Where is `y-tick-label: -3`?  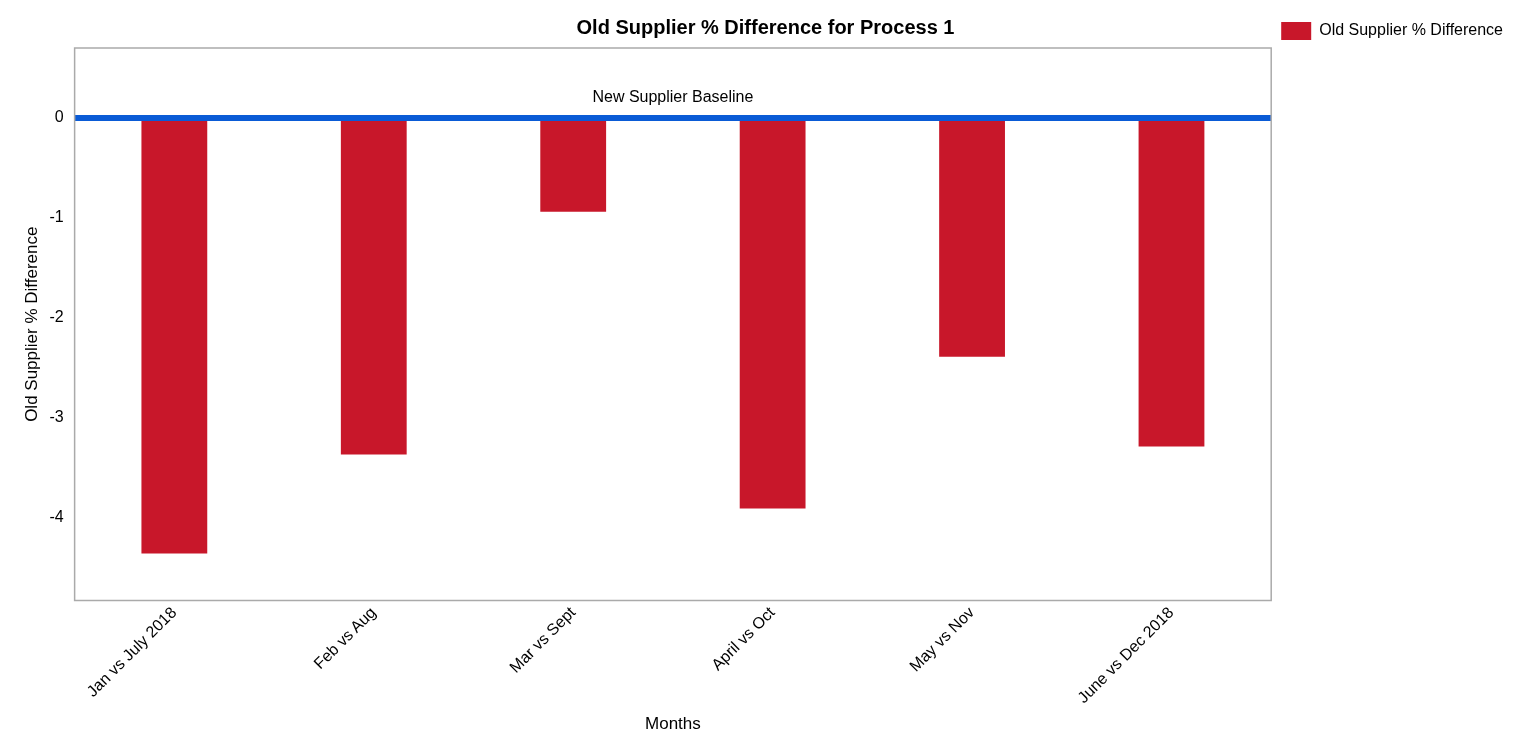
y-tick-label: -3 is located at coordinates (56, 417).